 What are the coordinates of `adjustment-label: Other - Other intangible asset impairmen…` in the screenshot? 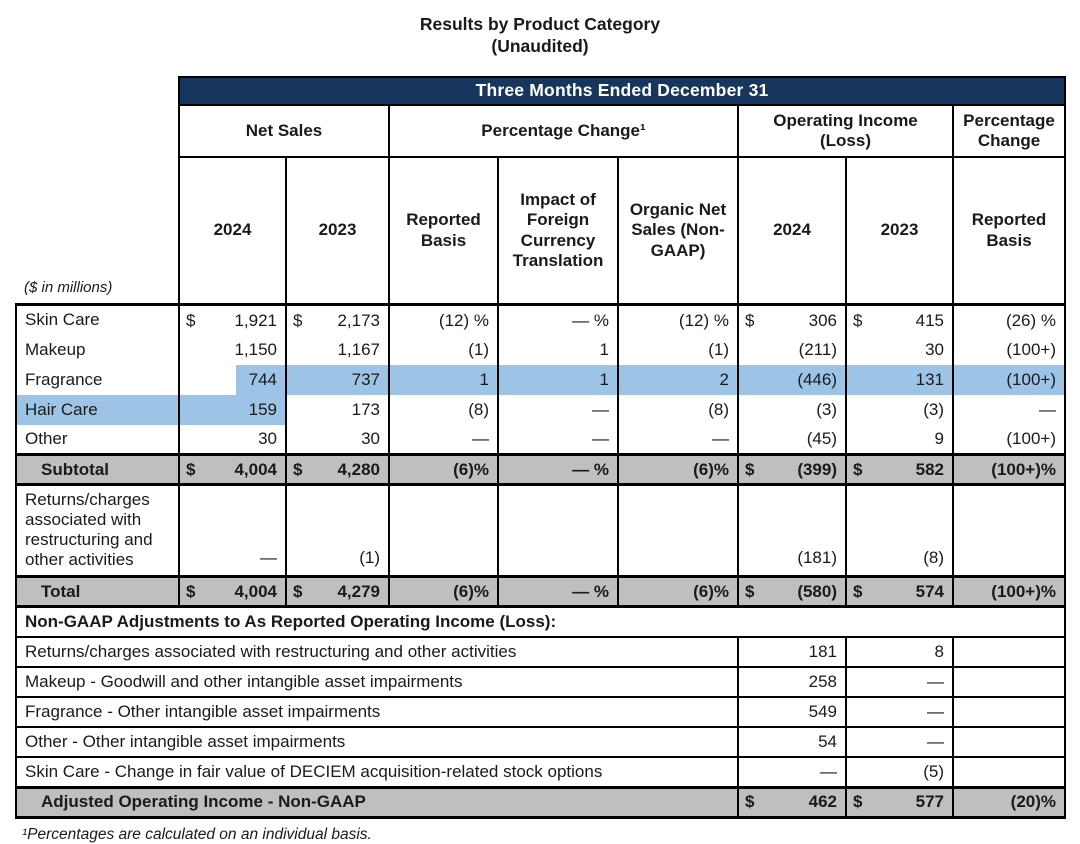 It's located at (376, 743).